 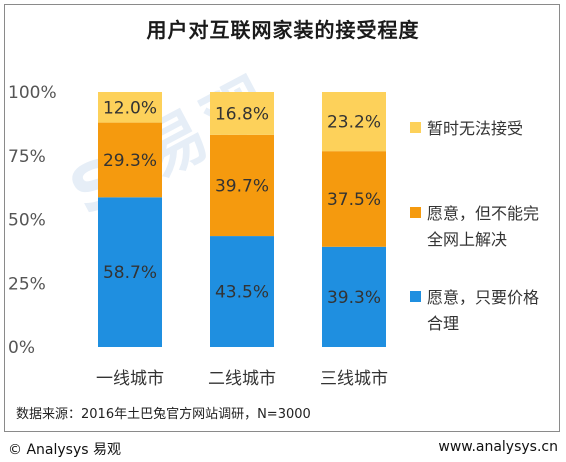 I want to click on bar-value-label: 39.7%, so click(x=242, y=186).